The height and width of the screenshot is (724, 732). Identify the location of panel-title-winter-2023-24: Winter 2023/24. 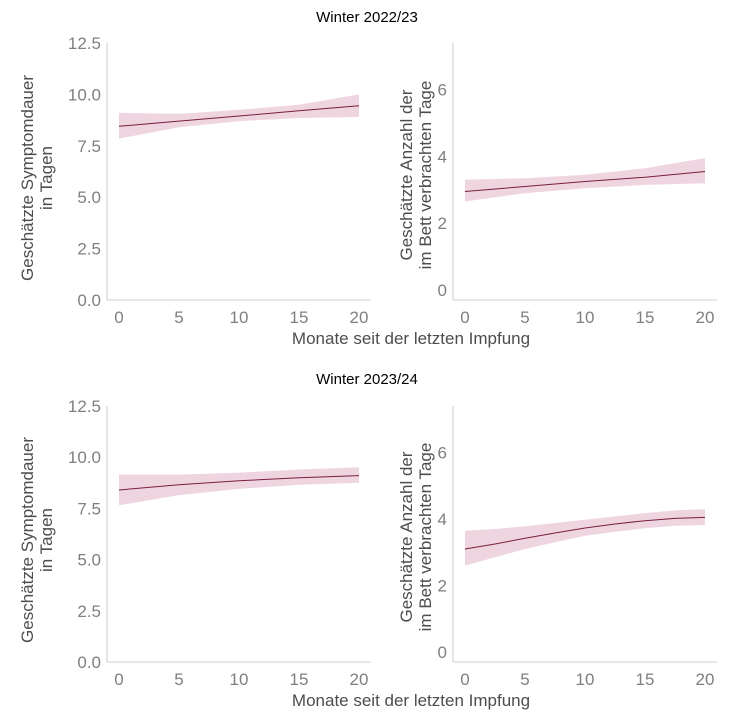
(367, 379).